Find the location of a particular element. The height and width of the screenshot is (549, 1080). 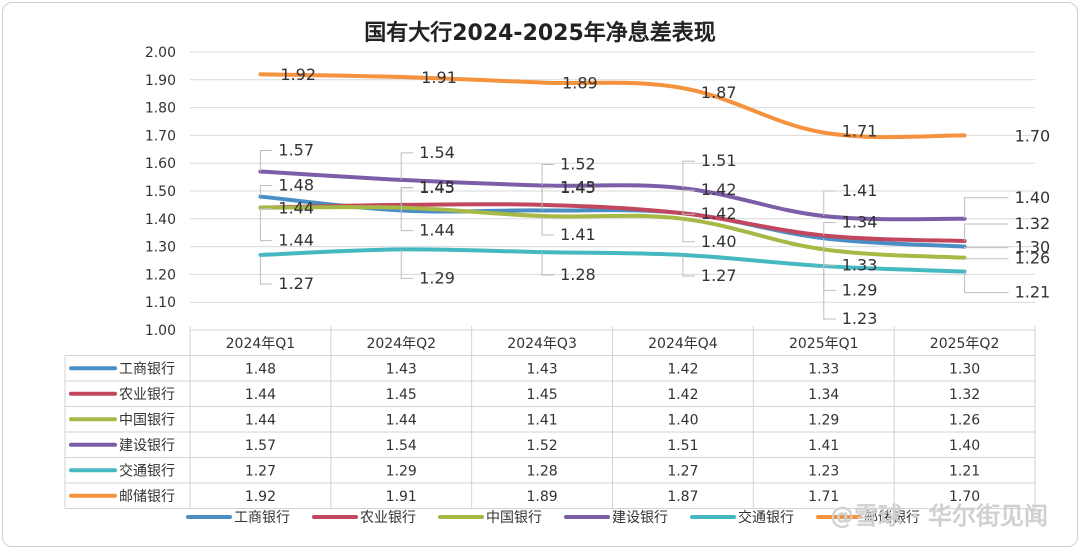

table-cell: 1.92 is located at coordinates (260, 497).